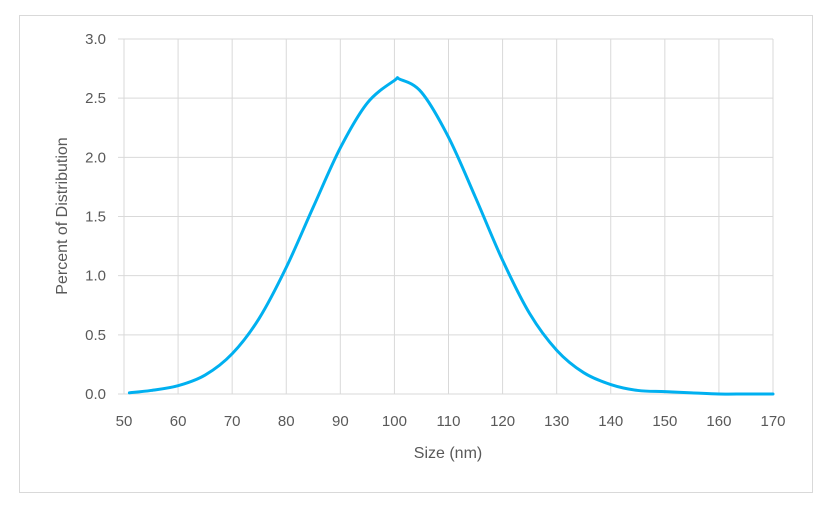  I want to click on x-tick-label: 100, so click(394, 421).